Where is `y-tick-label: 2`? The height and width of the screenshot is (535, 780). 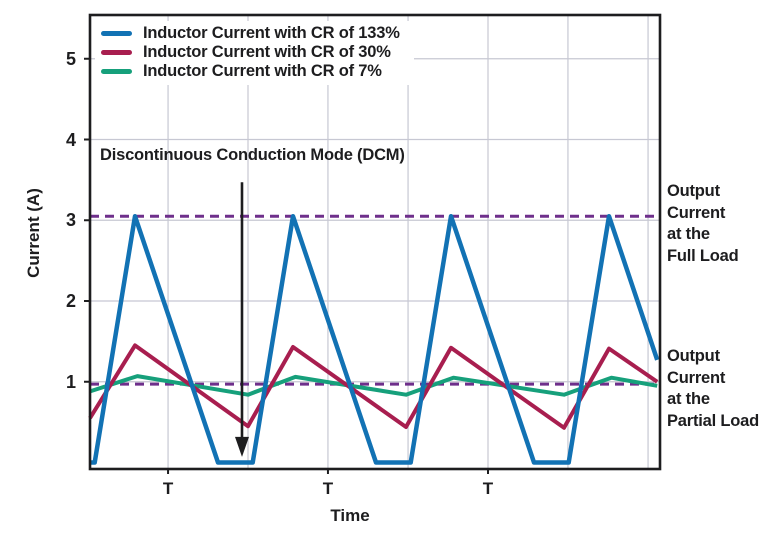 y-tick-label: 2 is located at coordinates (70, 301).